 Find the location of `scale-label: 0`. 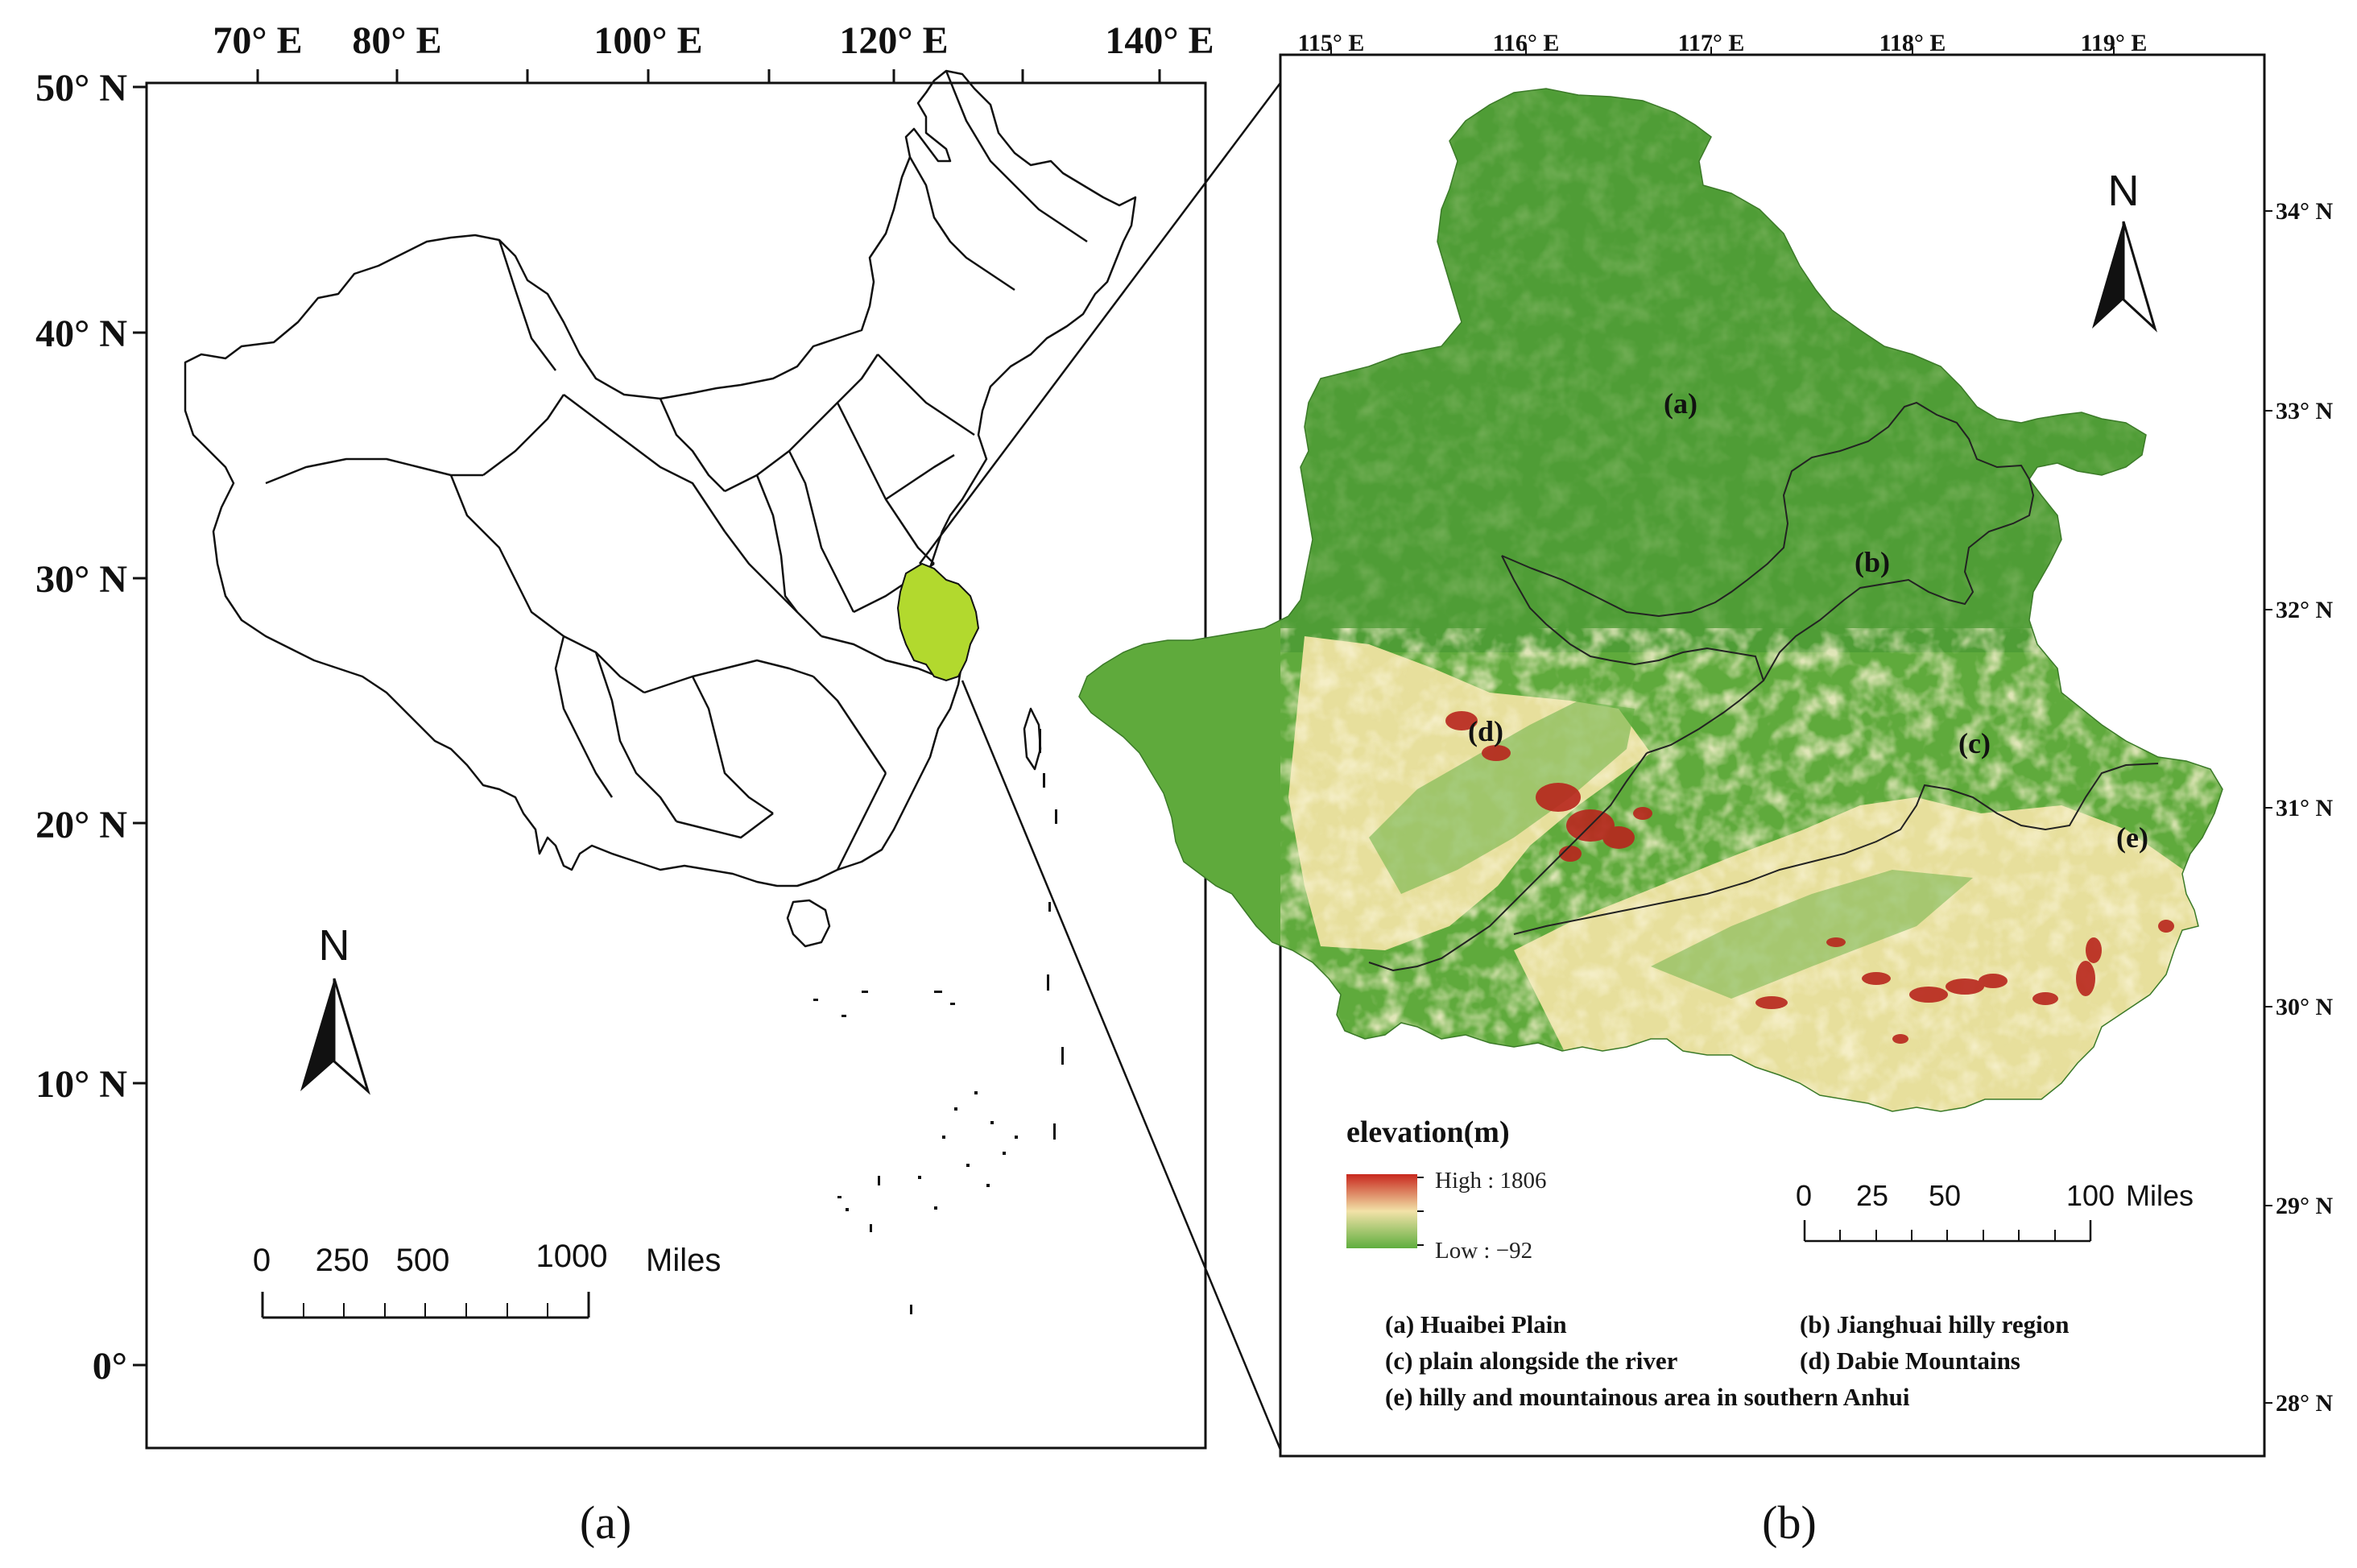

scale-label: 0 is located at coordinates (262, 1260).